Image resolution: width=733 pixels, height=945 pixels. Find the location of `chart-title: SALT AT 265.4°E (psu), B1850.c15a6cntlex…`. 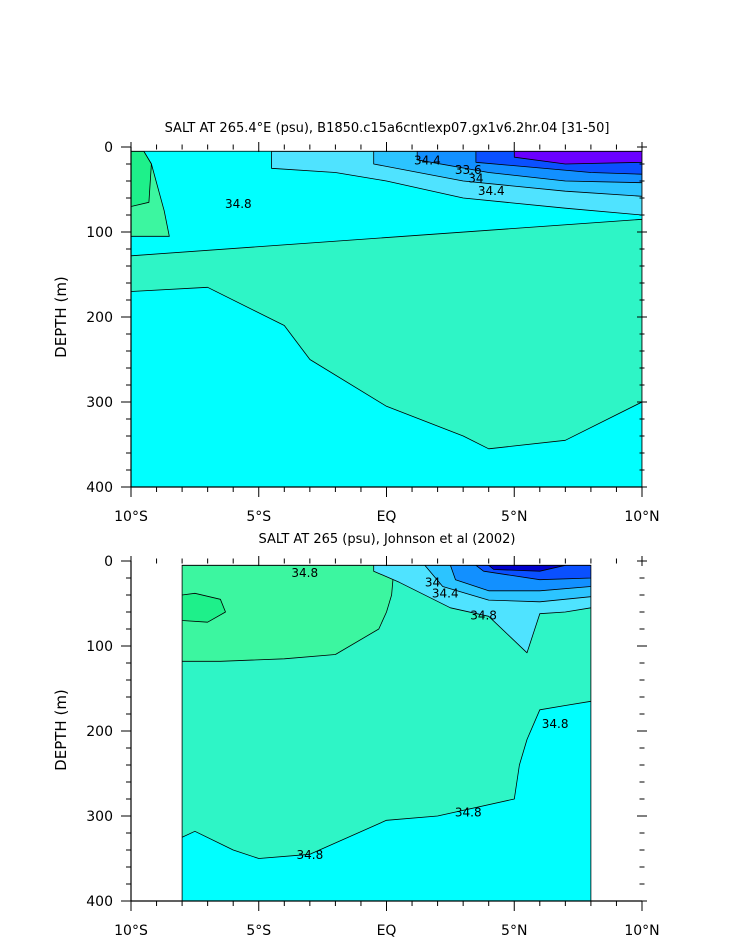

chart-title: SALT AT 265.4°E (psu), B1850.c15a6cntlex… is located at coordinates (387, 128).